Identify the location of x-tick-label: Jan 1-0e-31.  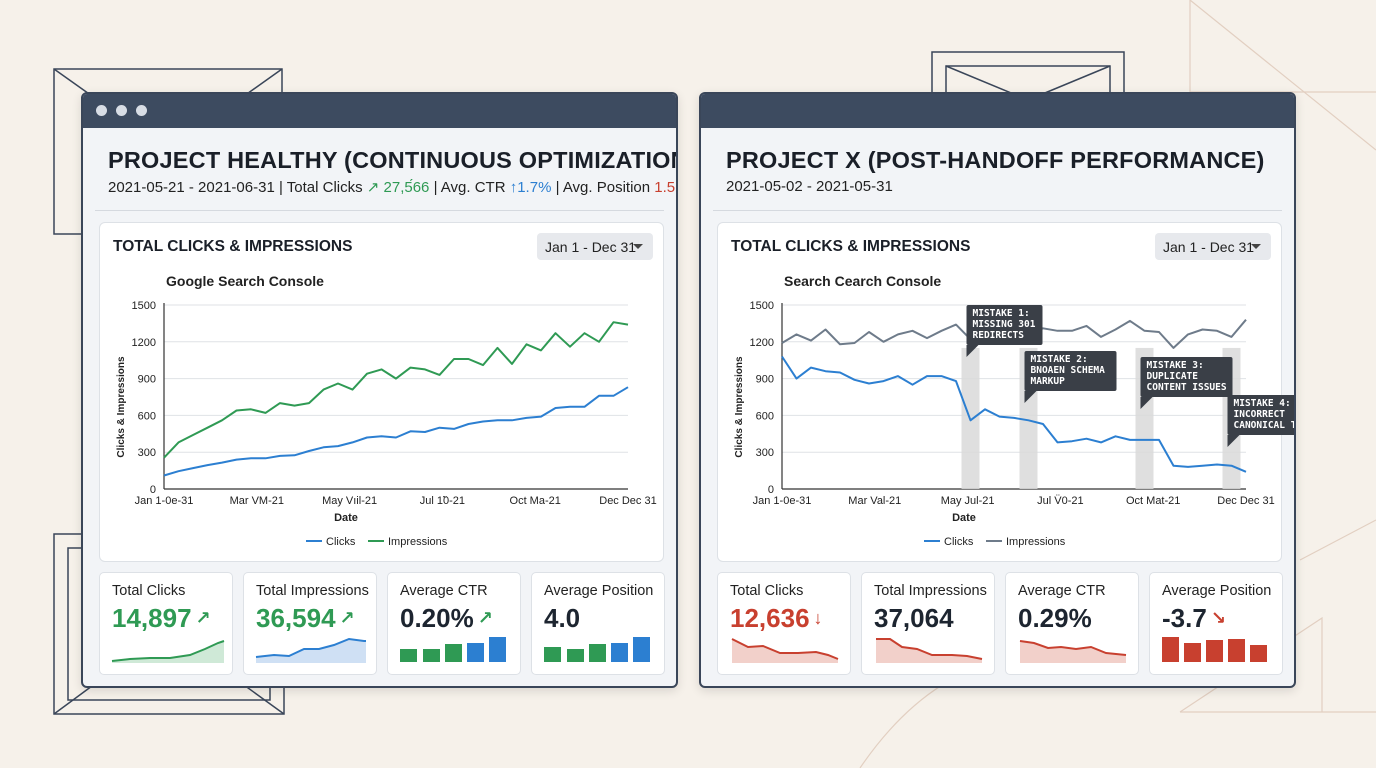
(782, 501).